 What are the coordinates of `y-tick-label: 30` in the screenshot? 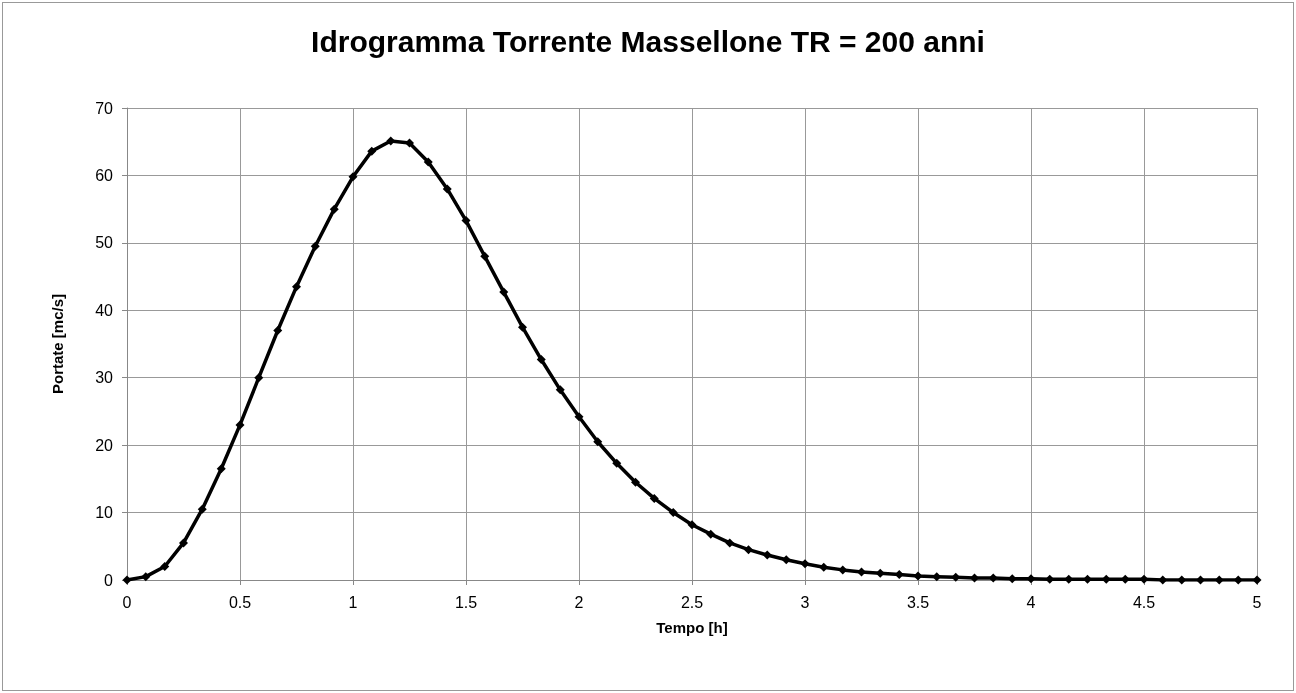 It's located at (104, 378).